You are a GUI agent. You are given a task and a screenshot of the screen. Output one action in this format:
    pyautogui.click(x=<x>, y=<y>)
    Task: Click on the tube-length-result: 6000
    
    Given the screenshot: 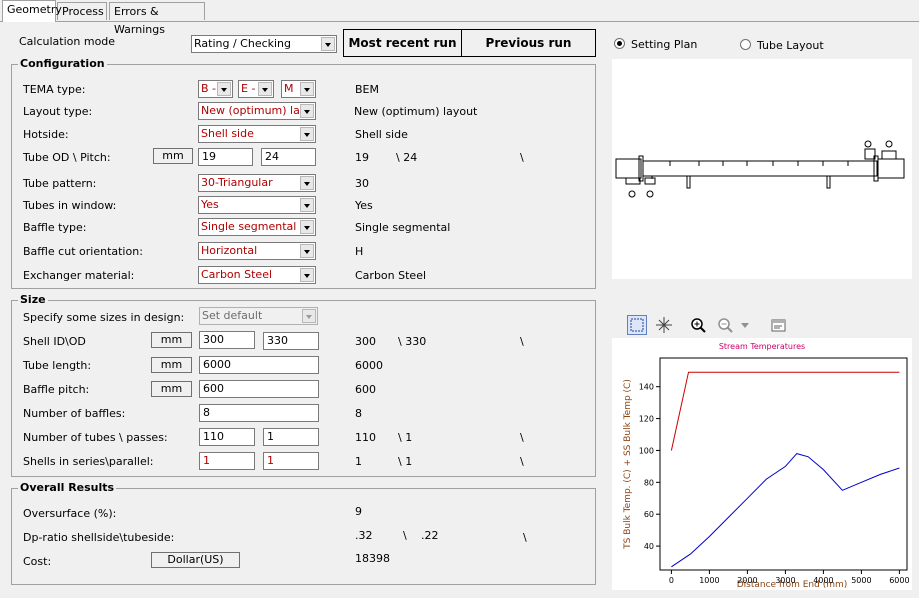 What is the action you would take?
    pyautogui.click(x=369, y=365)
    